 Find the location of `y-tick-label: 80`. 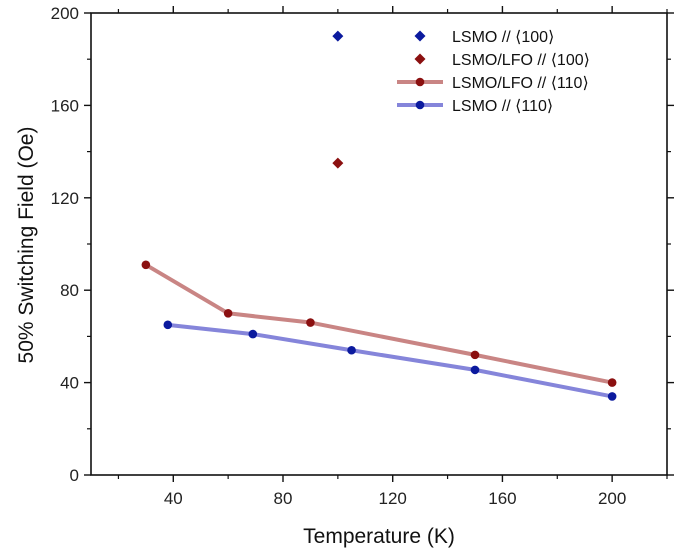

y-tick-label: 80 is located at coordinates (69, 290).